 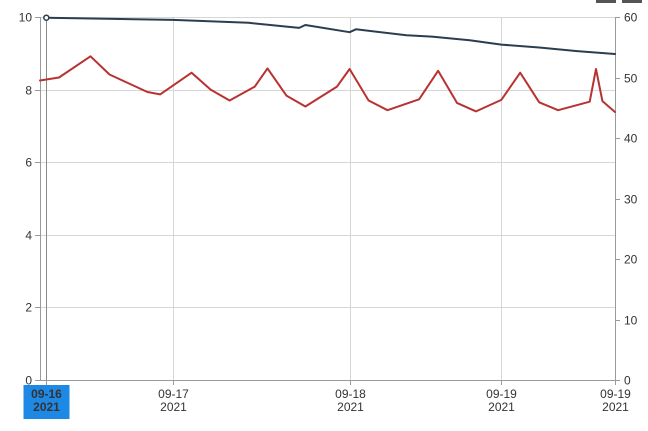 I want to click on series-line-right-axis, so click(x=327, y=84).